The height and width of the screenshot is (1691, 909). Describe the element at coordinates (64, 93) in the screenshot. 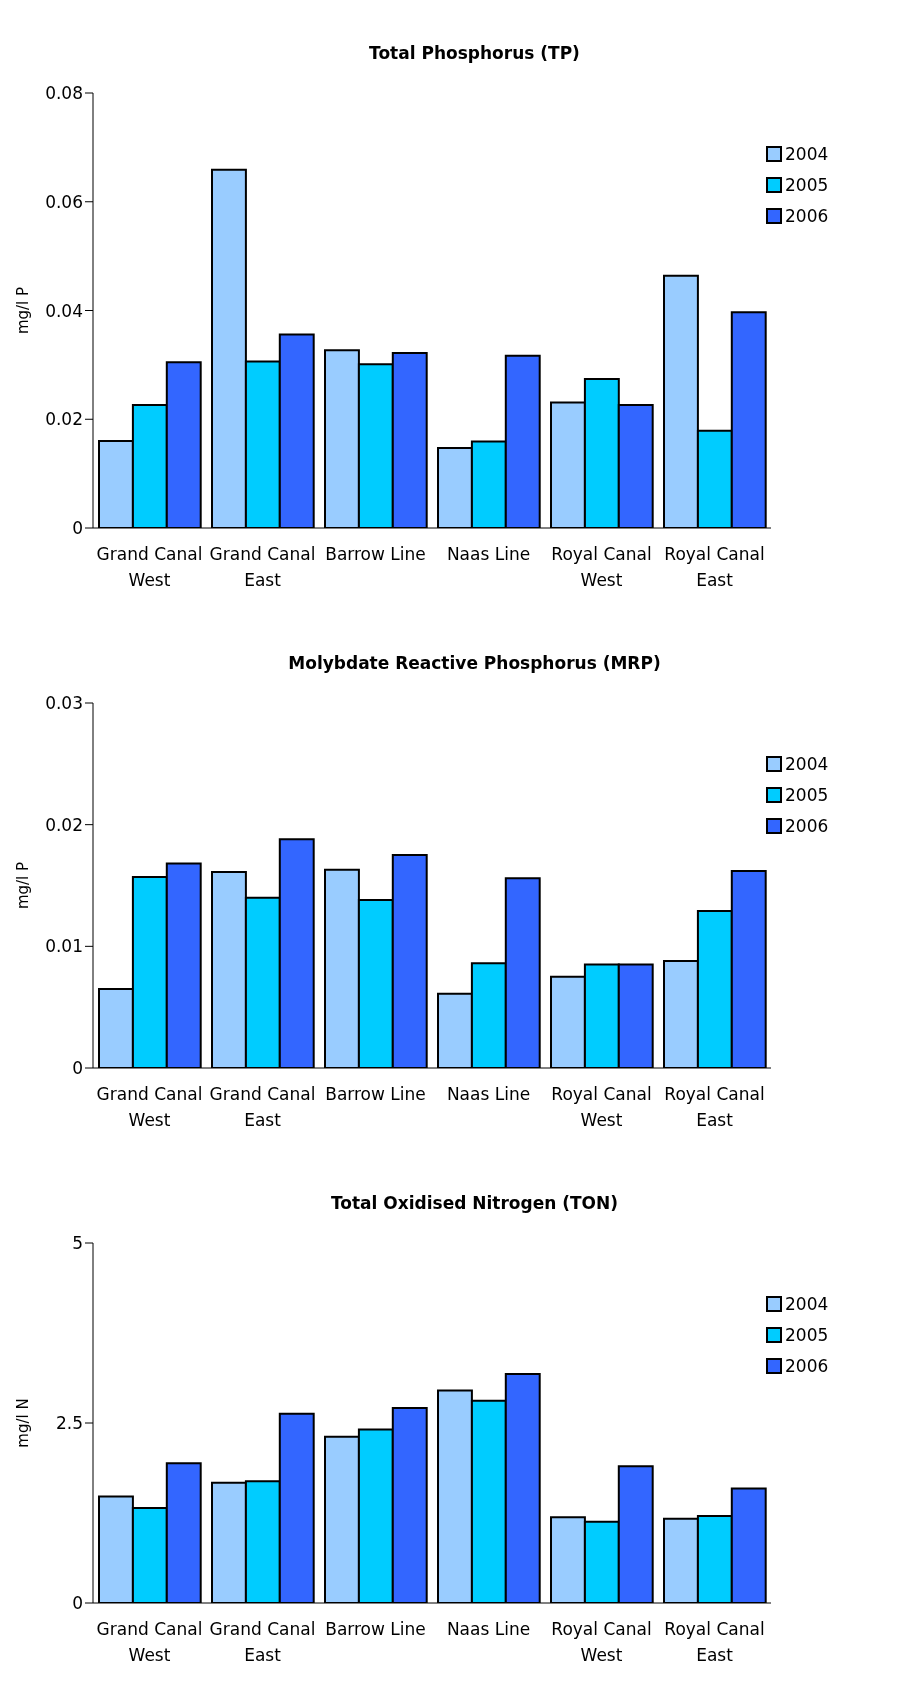

I see `y-tick-label: 0.08` at that location.